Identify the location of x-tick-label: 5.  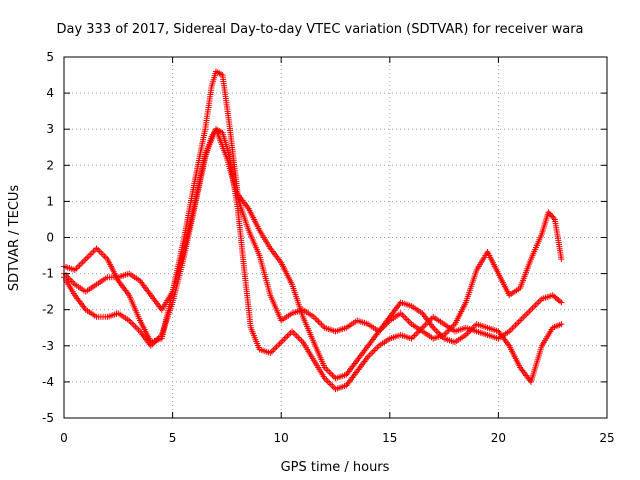
(173, 438).